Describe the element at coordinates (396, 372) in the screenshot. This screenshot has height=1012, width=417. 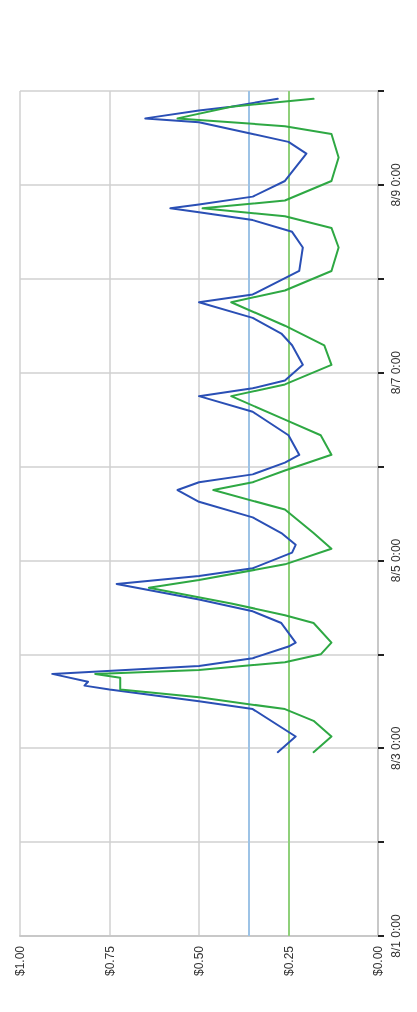
I see `y-tick-label: 8/7 0:00` at that location.